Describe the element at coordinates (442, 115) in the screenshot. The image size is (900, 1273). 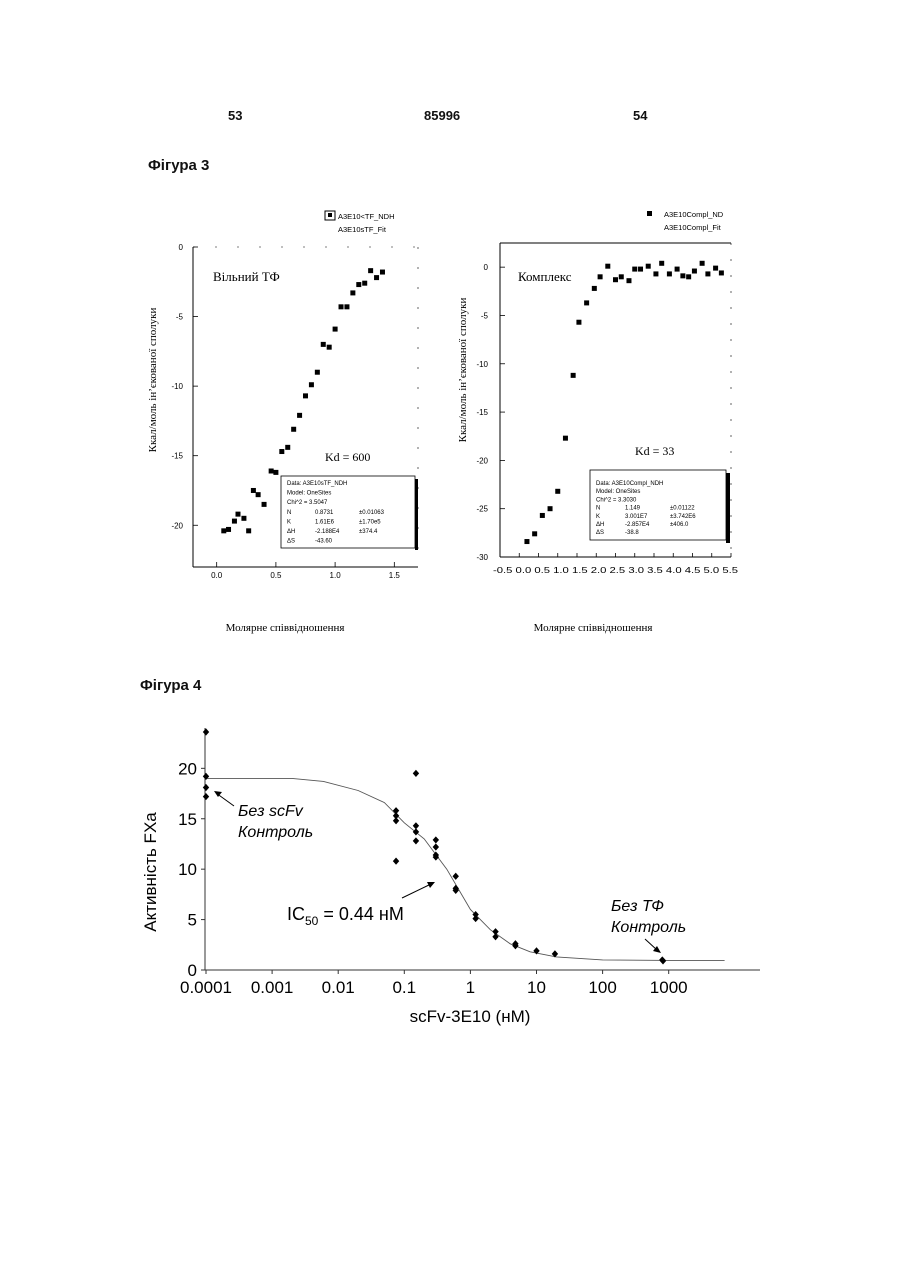
I see `patent-number: 85996` at that location.